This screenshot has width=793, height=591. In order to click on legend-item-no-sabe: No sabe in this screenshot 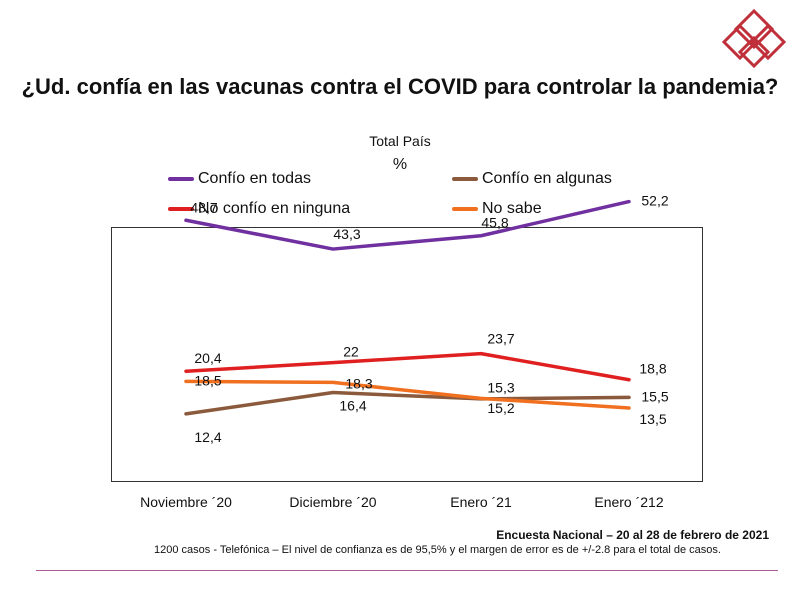, I will do `click(497, 209)`.